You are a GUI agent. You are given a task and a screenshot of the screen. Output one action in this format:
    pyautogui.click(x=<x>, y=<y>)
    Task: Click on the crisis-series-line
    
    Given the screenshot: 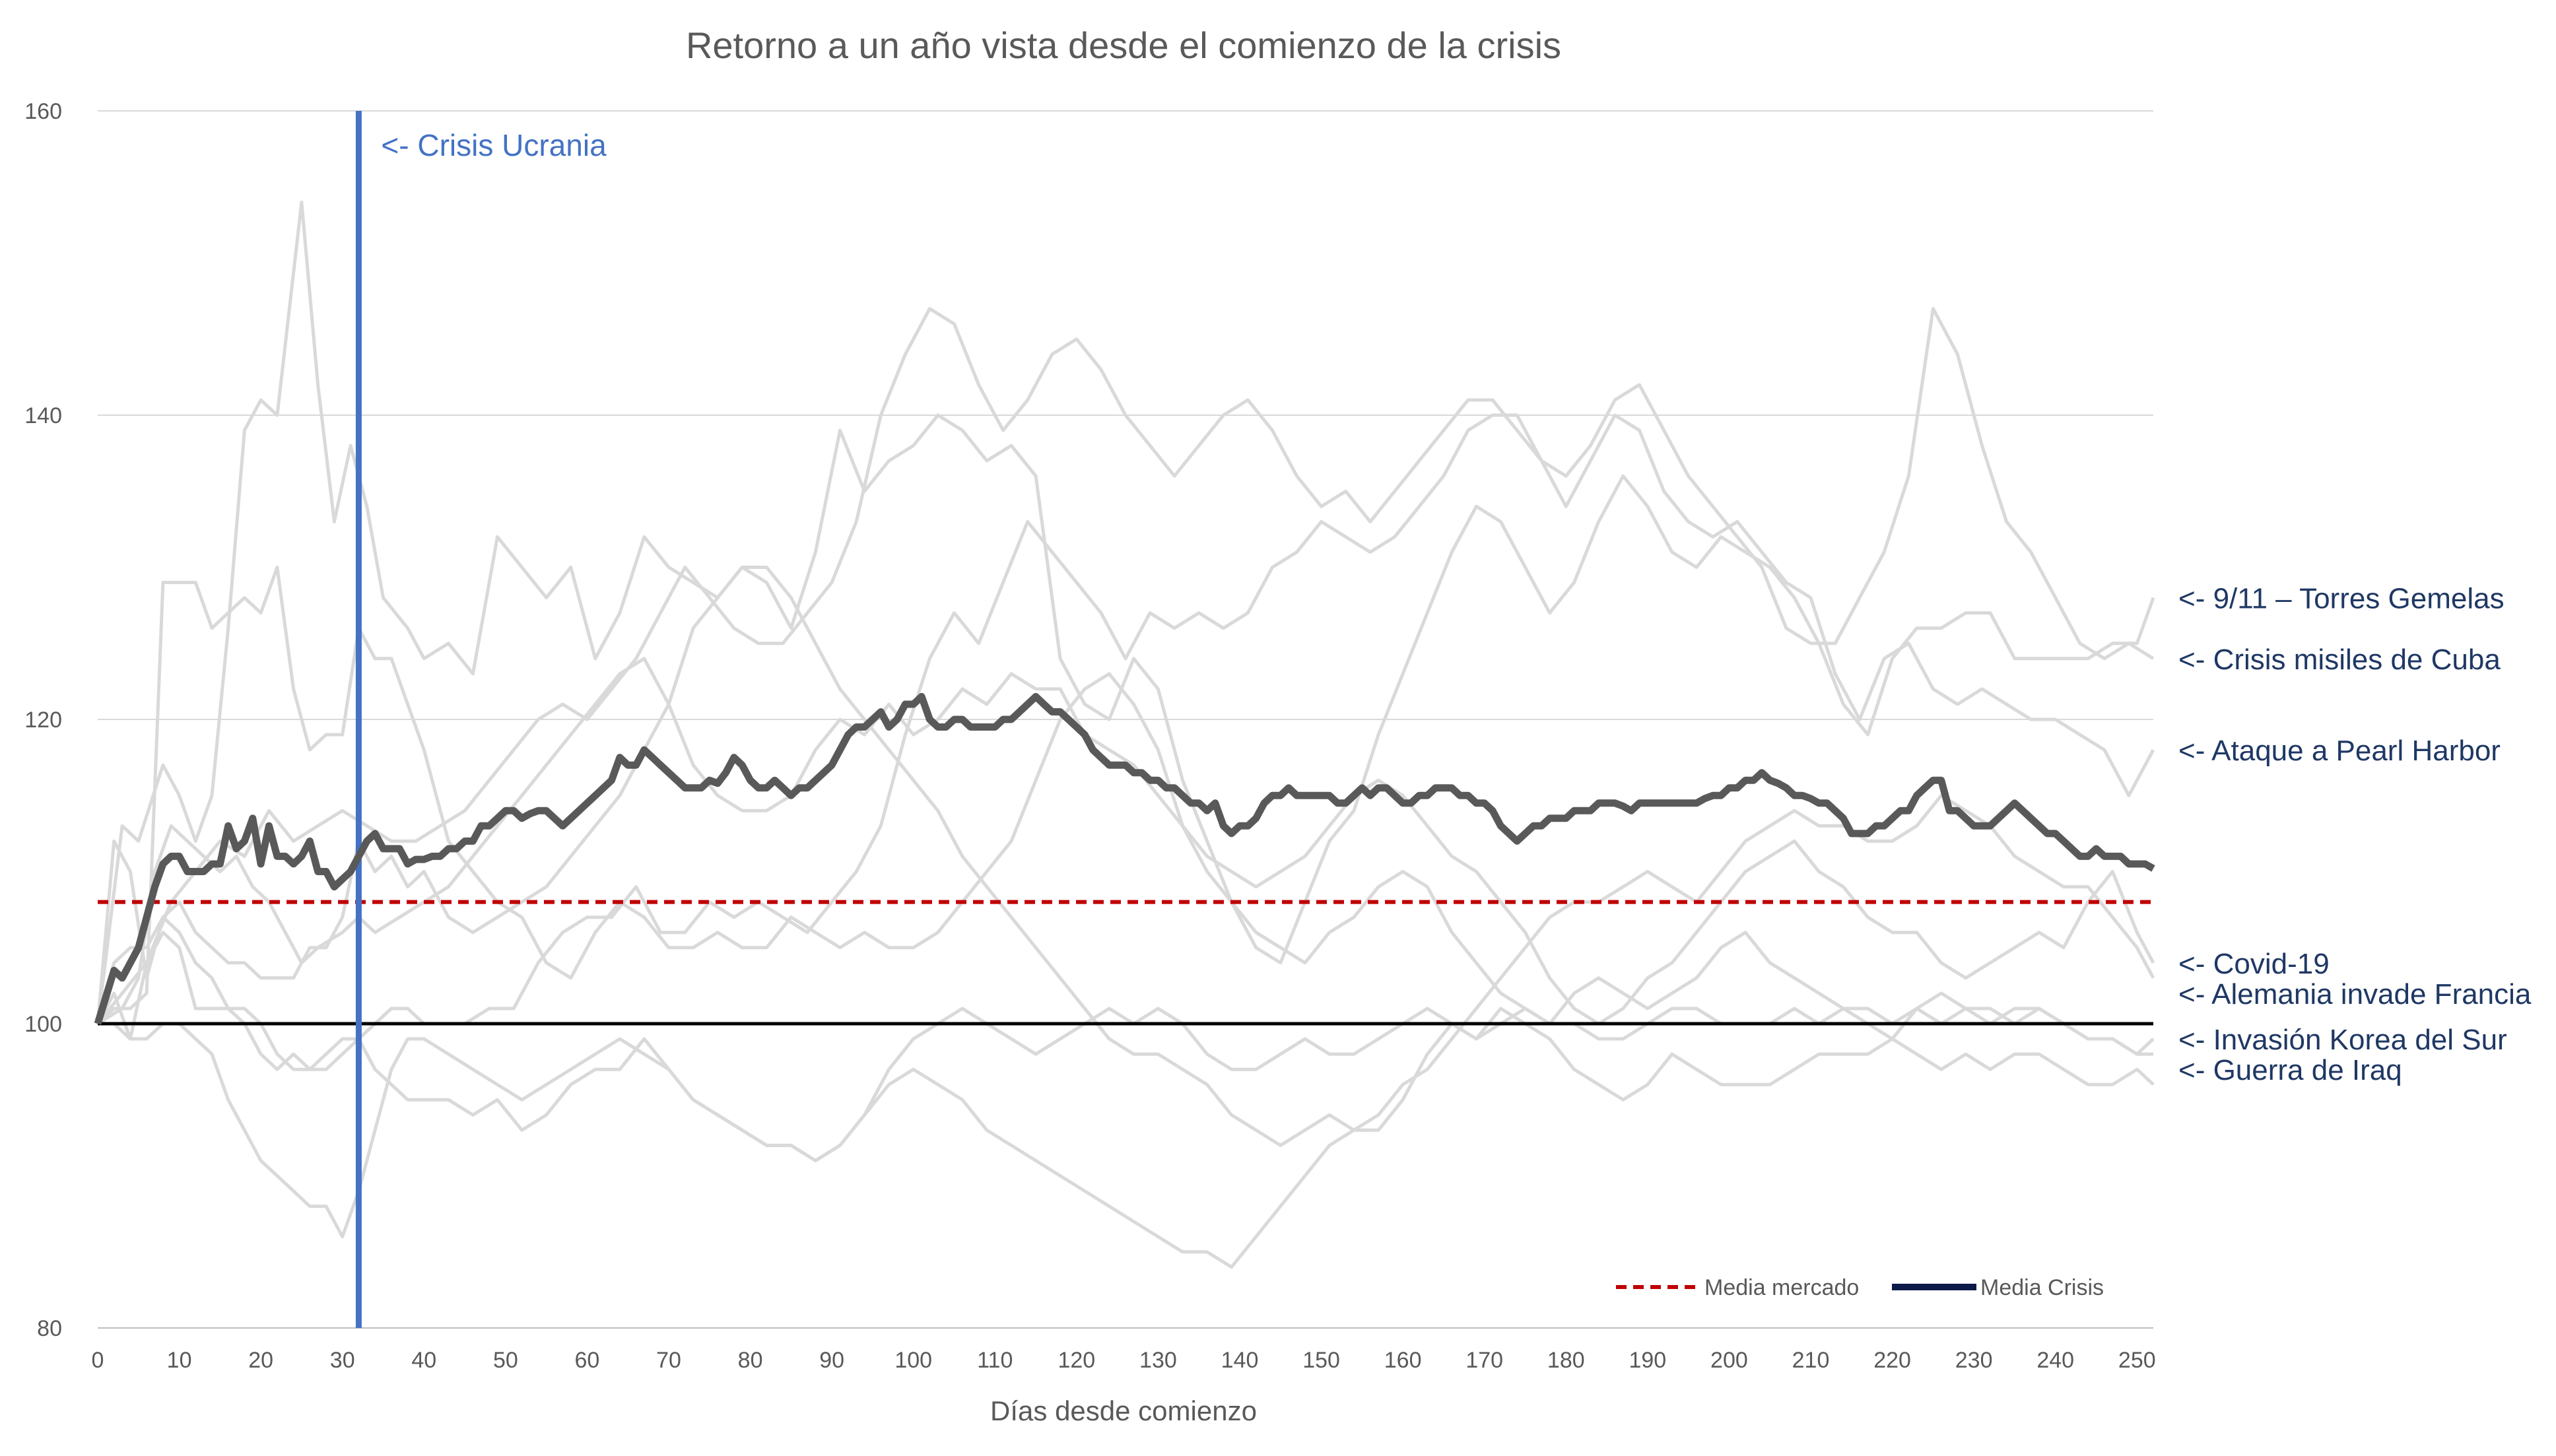 What is the action you would take?
    pyautogui.click(x=1126, y=1123)
    